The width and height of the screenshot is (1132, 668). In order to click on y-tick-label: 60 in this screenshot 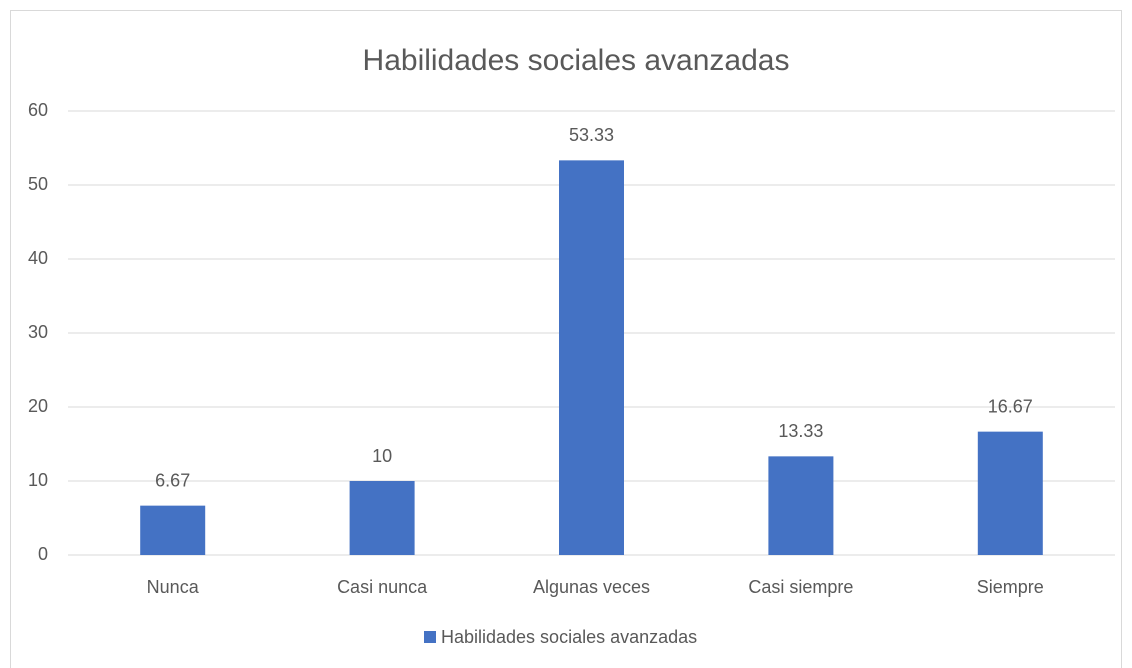, I will do `click(38, 110)`.